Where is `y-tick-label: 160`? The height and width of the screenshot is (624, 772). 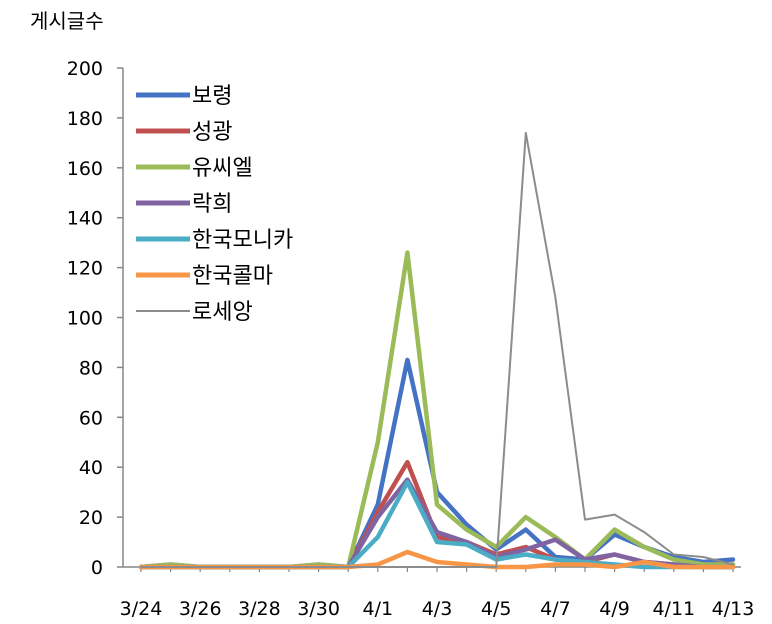
y-tick-label: 160 is located at coordinates (85, 169).